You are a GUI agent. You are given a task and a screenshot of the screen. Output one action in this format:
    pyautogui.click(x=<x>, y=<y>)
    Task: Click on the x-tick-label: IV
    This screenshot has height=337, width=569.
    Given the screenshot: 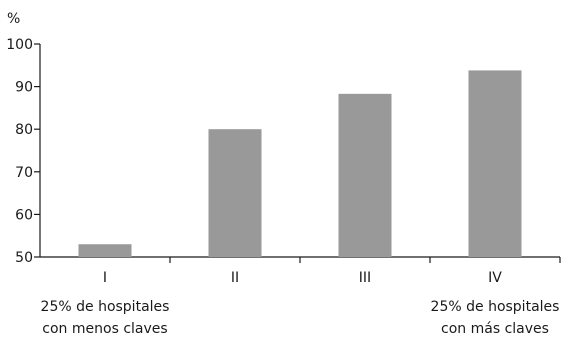 What is the action you would take?
    pyautogui.click(x=495, y=278)
    